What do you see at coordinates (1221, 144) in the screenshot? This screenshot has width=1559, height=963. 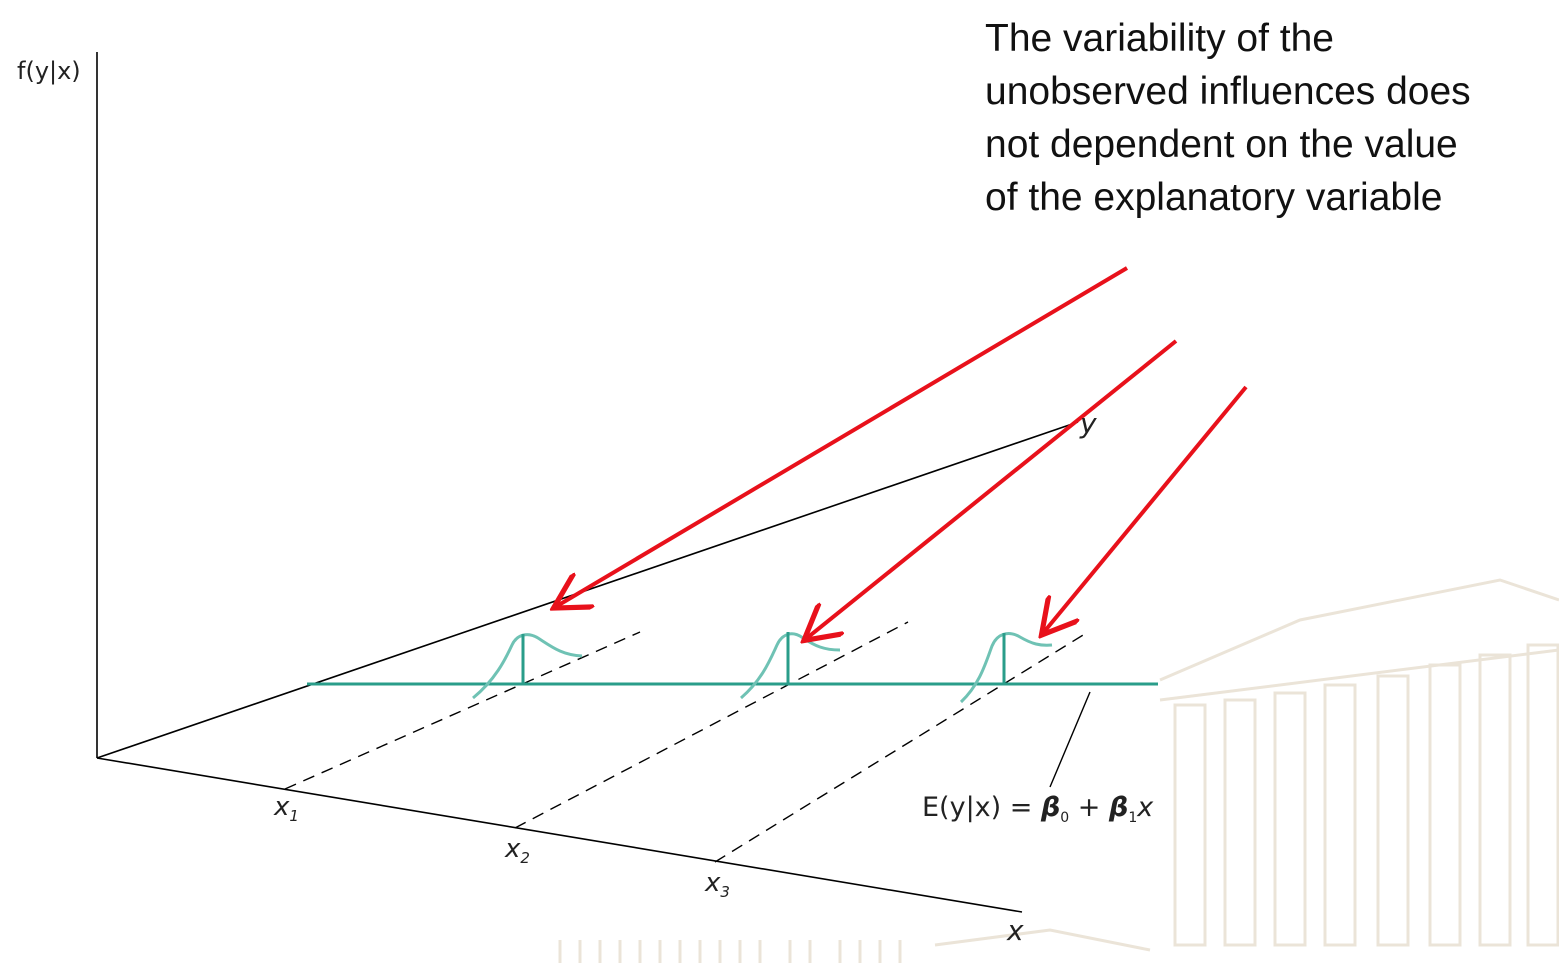 I see `annotation-line: not dependent on the value` at bounding box center [1221, 144].